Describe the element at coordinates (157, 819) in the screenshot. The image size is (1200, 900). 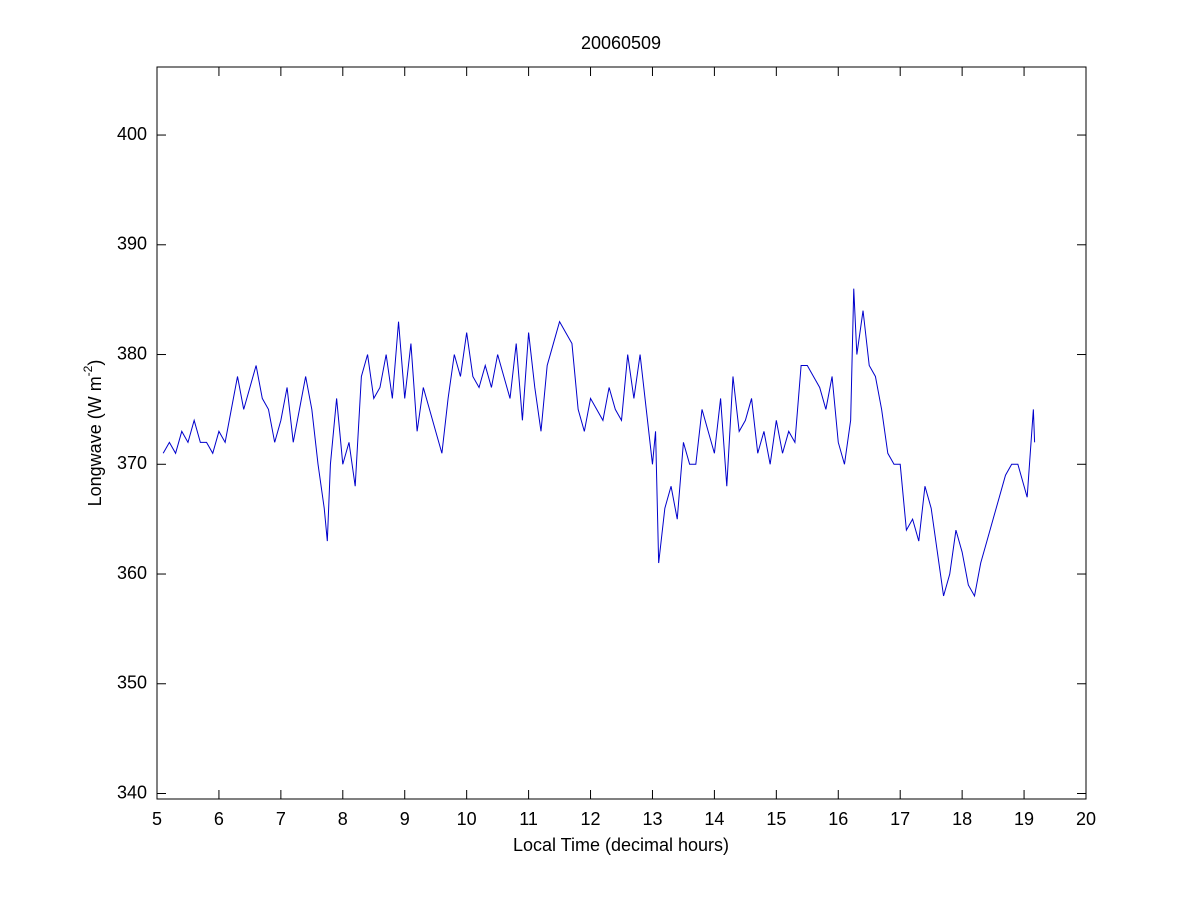
I see `x-tick-label: 5` at that location.